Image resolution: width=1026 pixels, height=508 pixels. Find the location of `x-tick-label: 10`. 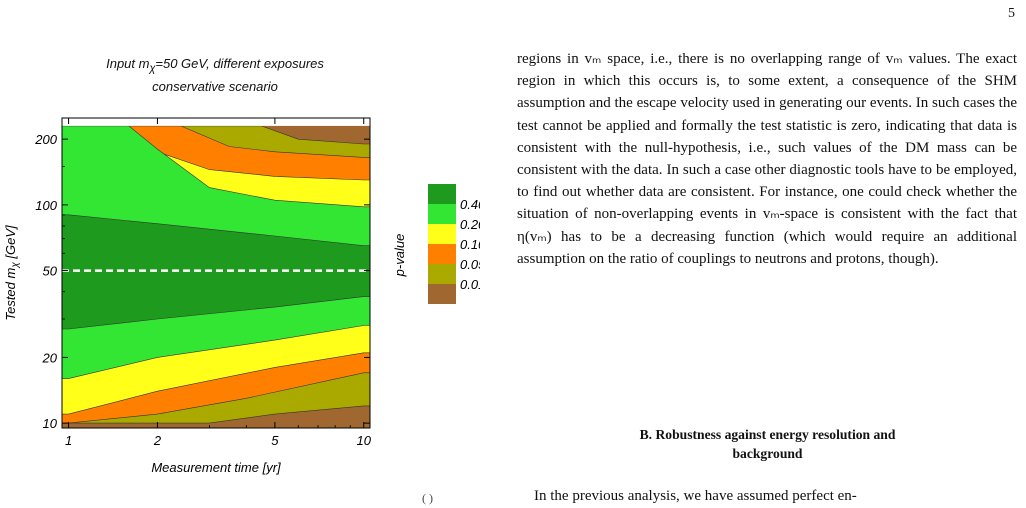

x-tick-label: 10 is located at coordinates (364, 440).